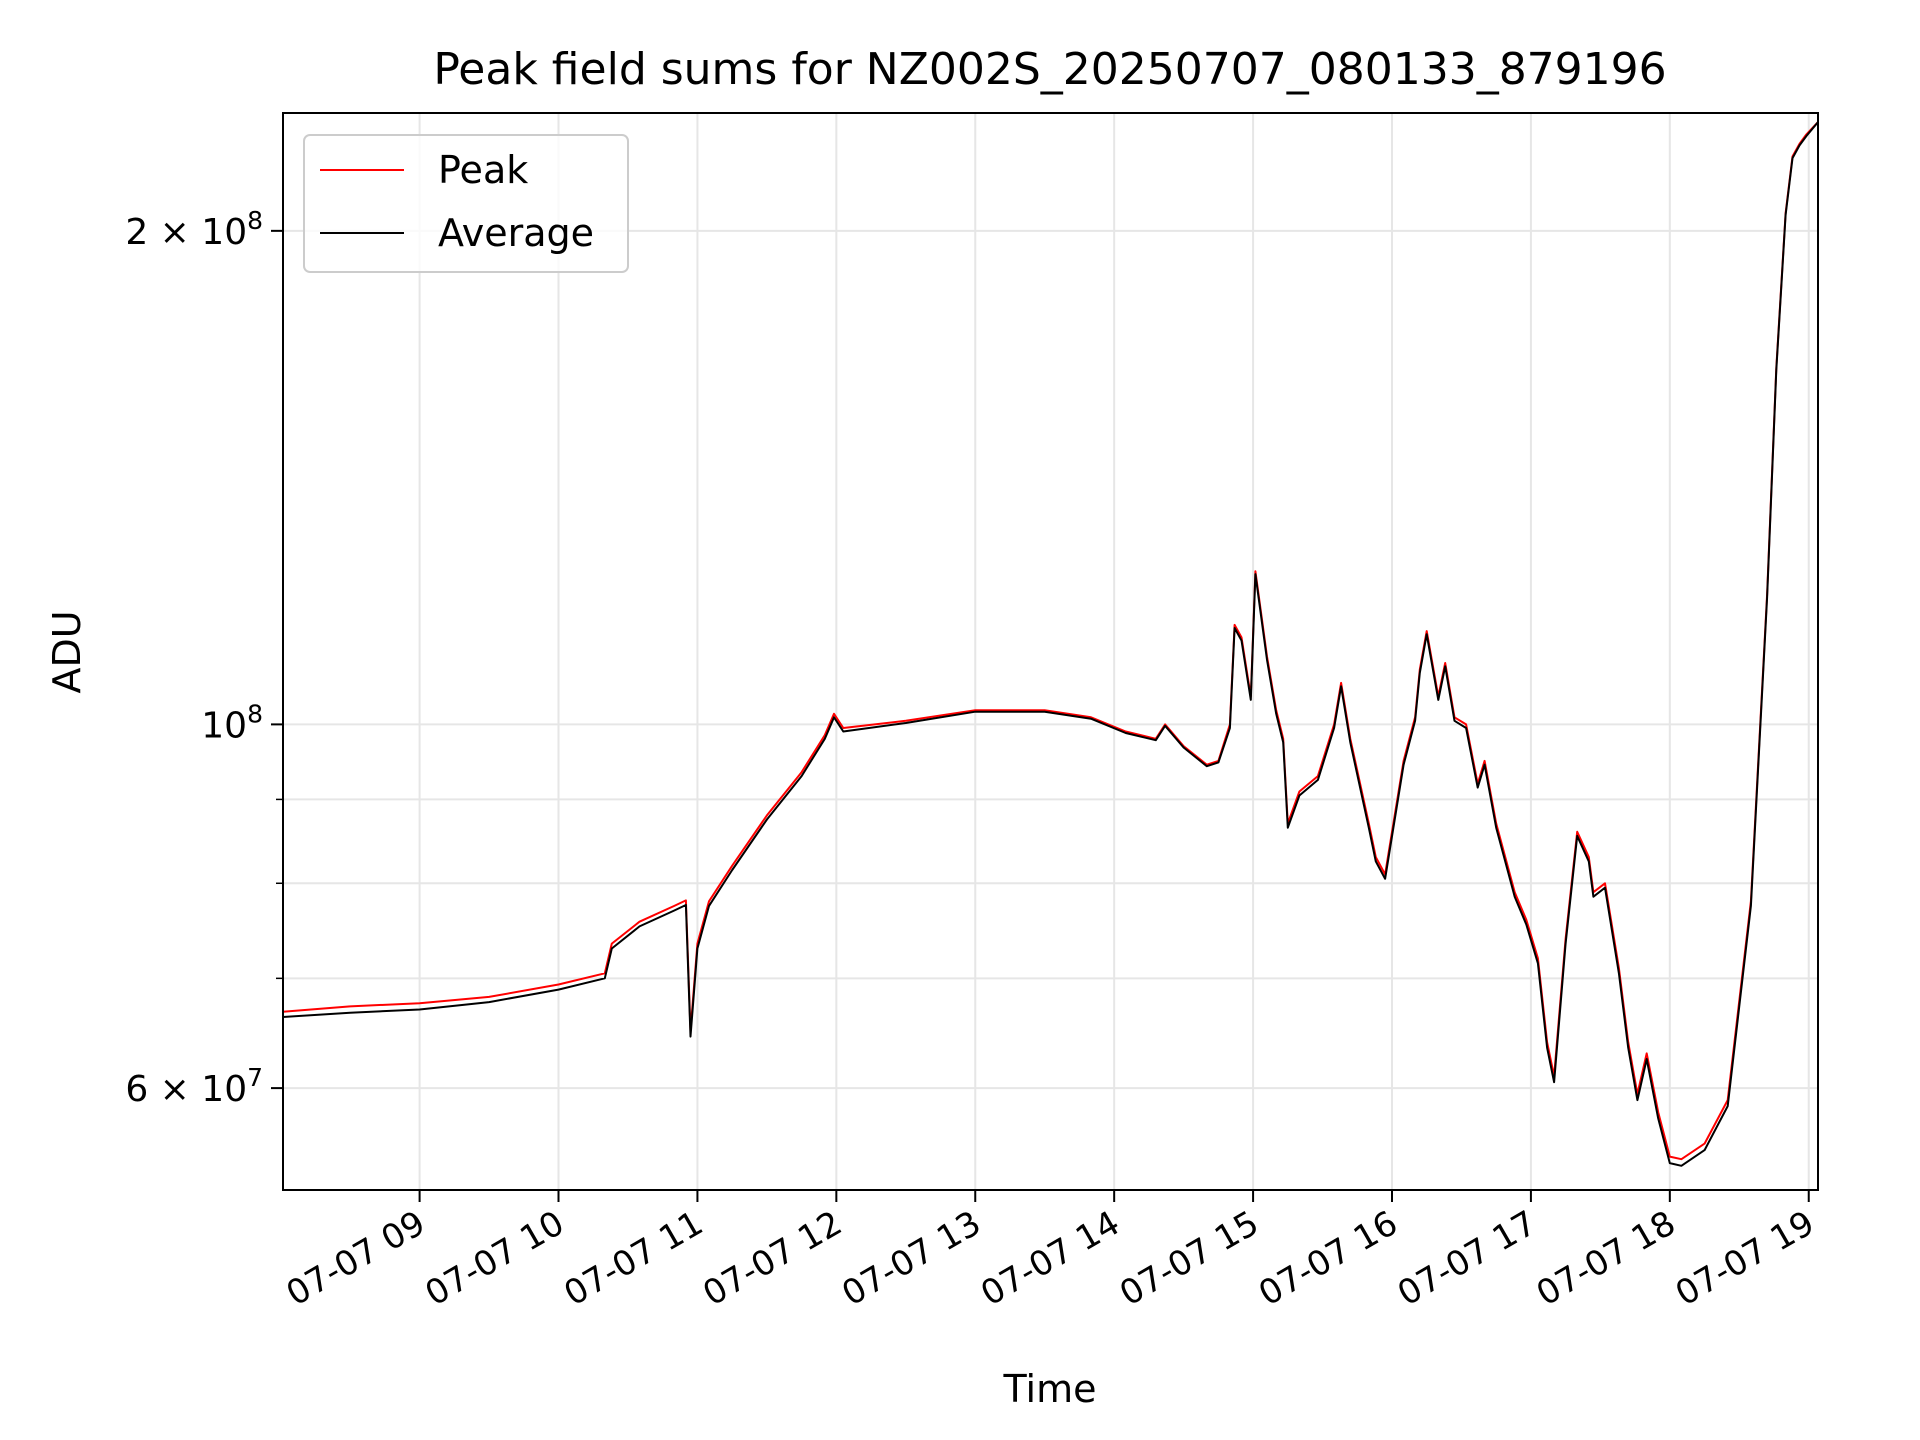 This screenshot has width=1920, height=1440. I want to click on legend-label-average: Average, so click(516, 233).